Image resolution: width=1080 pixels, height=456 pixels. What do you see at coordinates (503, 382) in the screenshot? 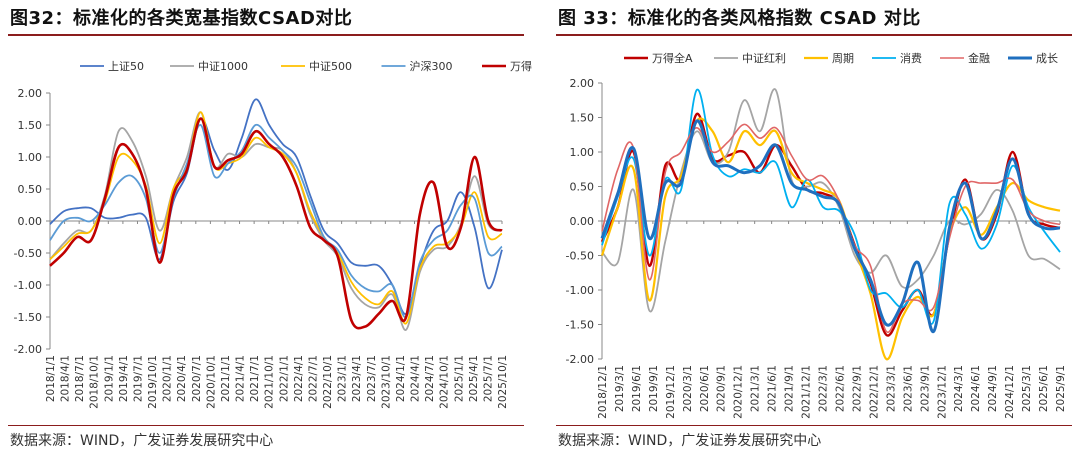
I see `x-tick-label: 2025/10/1` at bounding box center [503, 382].